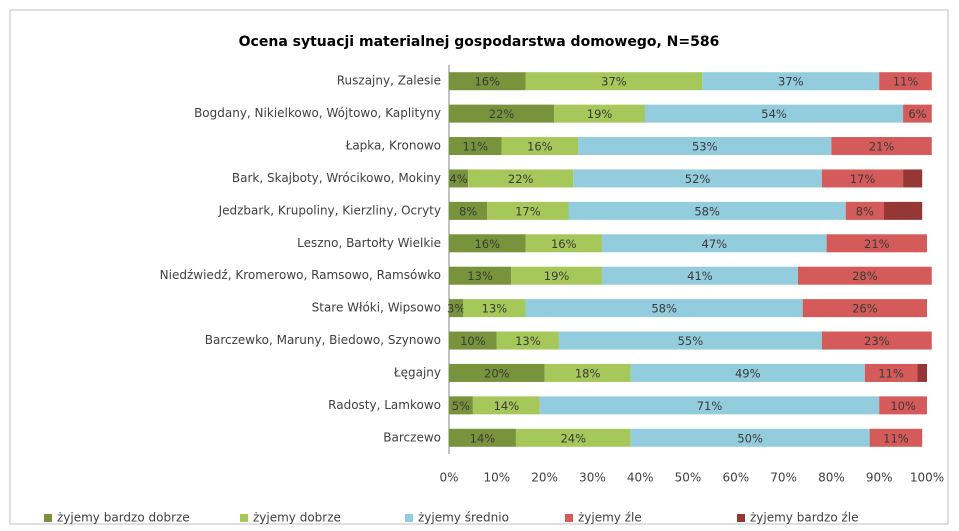 The image size is (959, 531). I want to click on value-label: 24%, so click(573, 438).